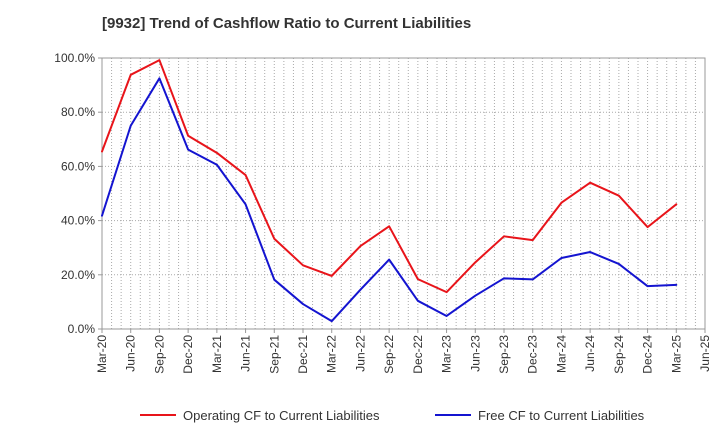 This screenshot has height=440, width=720. Describe the element at coordinates (360, 353) in the screenshot. I see `x-tick-label: Jun-22` at that location.